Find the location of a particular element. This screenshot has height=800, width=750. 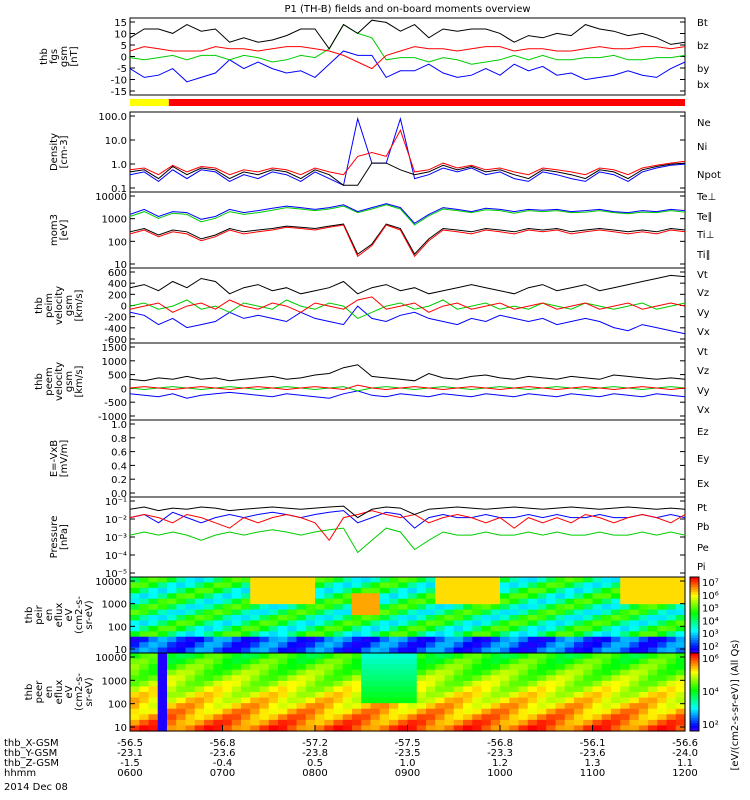

y-axis-label: velocity is located at coordinates (59, 305).